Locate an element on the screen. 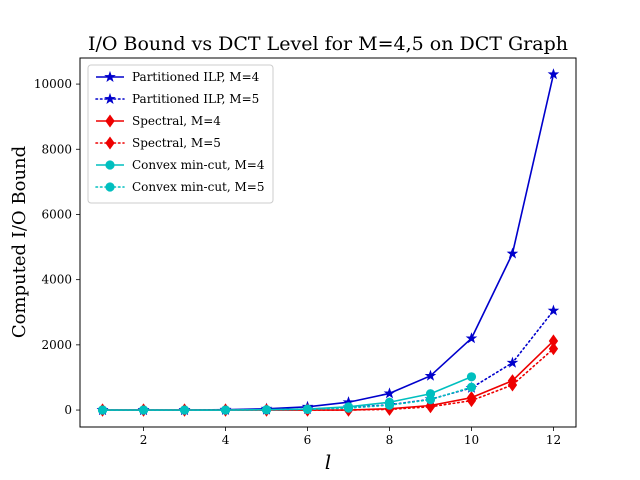  x-tick-label: 2 is located at coordinates (144, 440).